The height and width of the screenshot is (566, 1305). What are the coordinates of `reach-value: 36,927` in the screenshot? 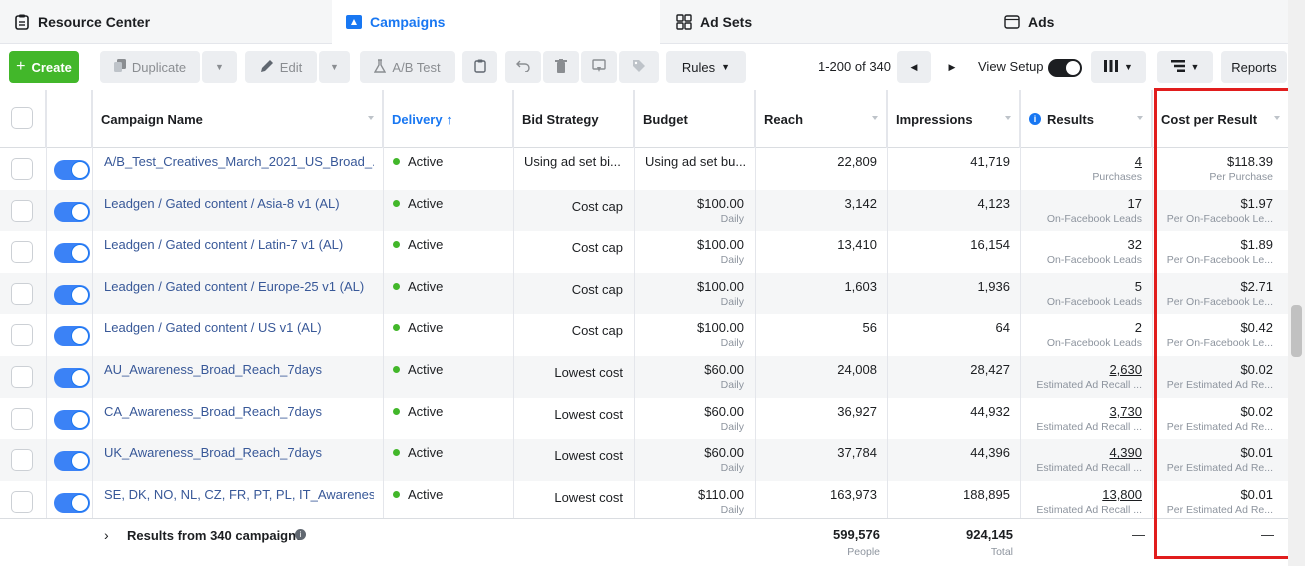 It's located at (857, 411).